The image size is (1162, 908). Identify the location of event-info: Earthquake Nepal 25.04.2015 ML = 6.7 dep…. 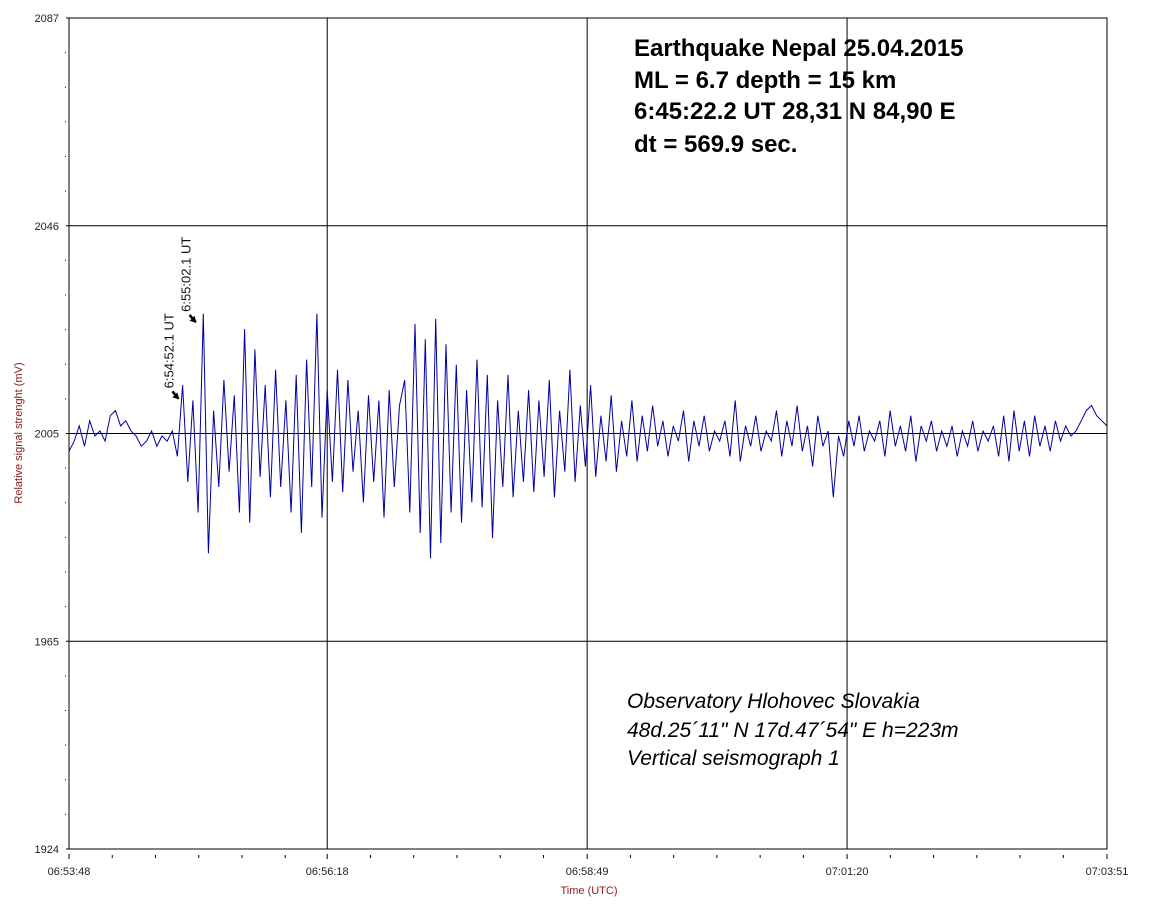
(799, 96).